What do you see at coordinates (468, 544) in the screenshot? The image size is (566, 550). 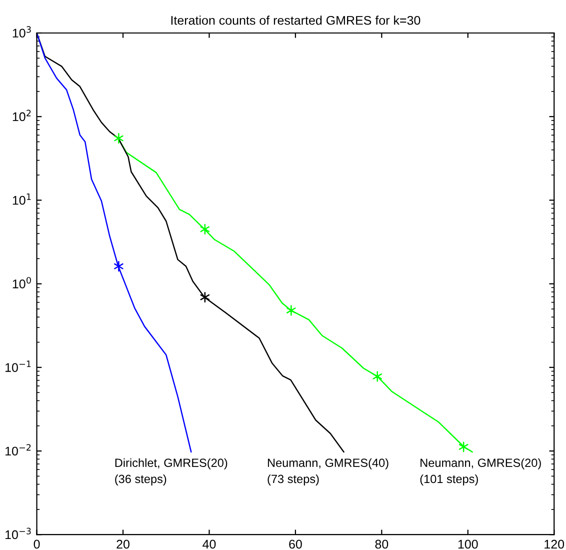 I see `x-tick-label: 100` at bounding box center [468, 544].